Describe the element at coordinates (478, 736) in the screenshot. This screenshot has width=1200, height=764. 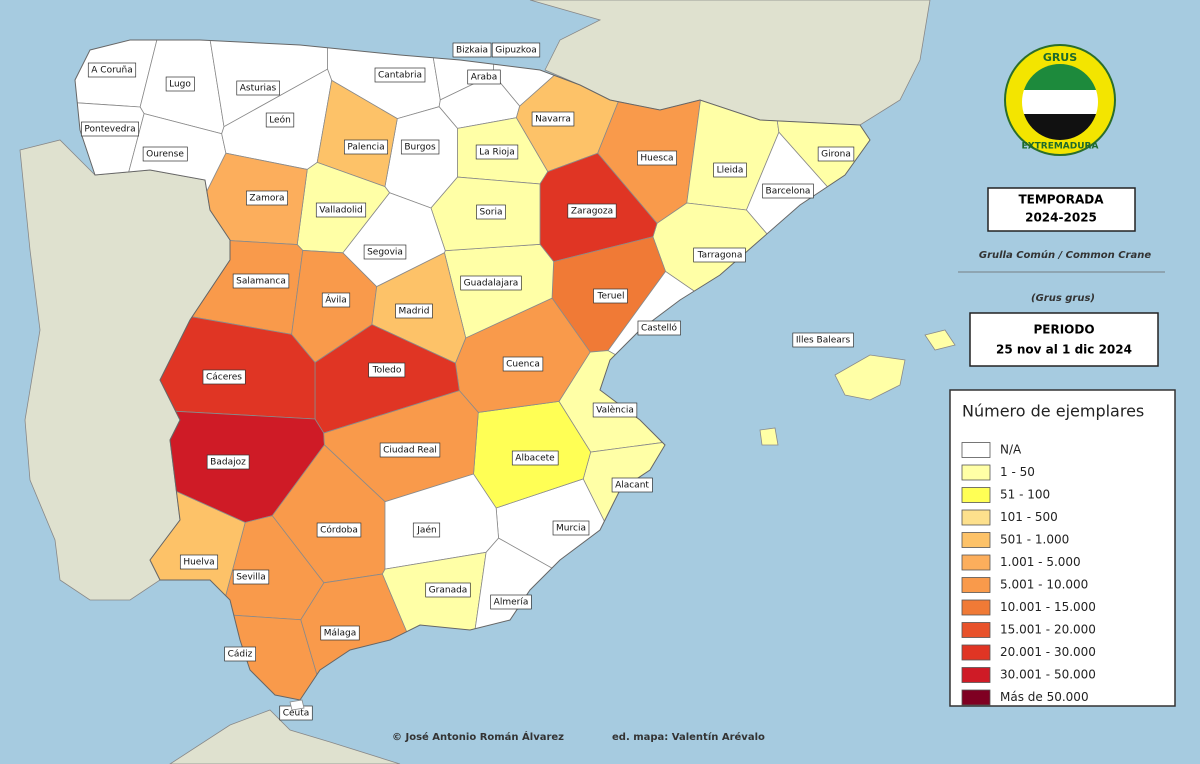
I see `credit: © José Antonio Román Álvarez` at that location.